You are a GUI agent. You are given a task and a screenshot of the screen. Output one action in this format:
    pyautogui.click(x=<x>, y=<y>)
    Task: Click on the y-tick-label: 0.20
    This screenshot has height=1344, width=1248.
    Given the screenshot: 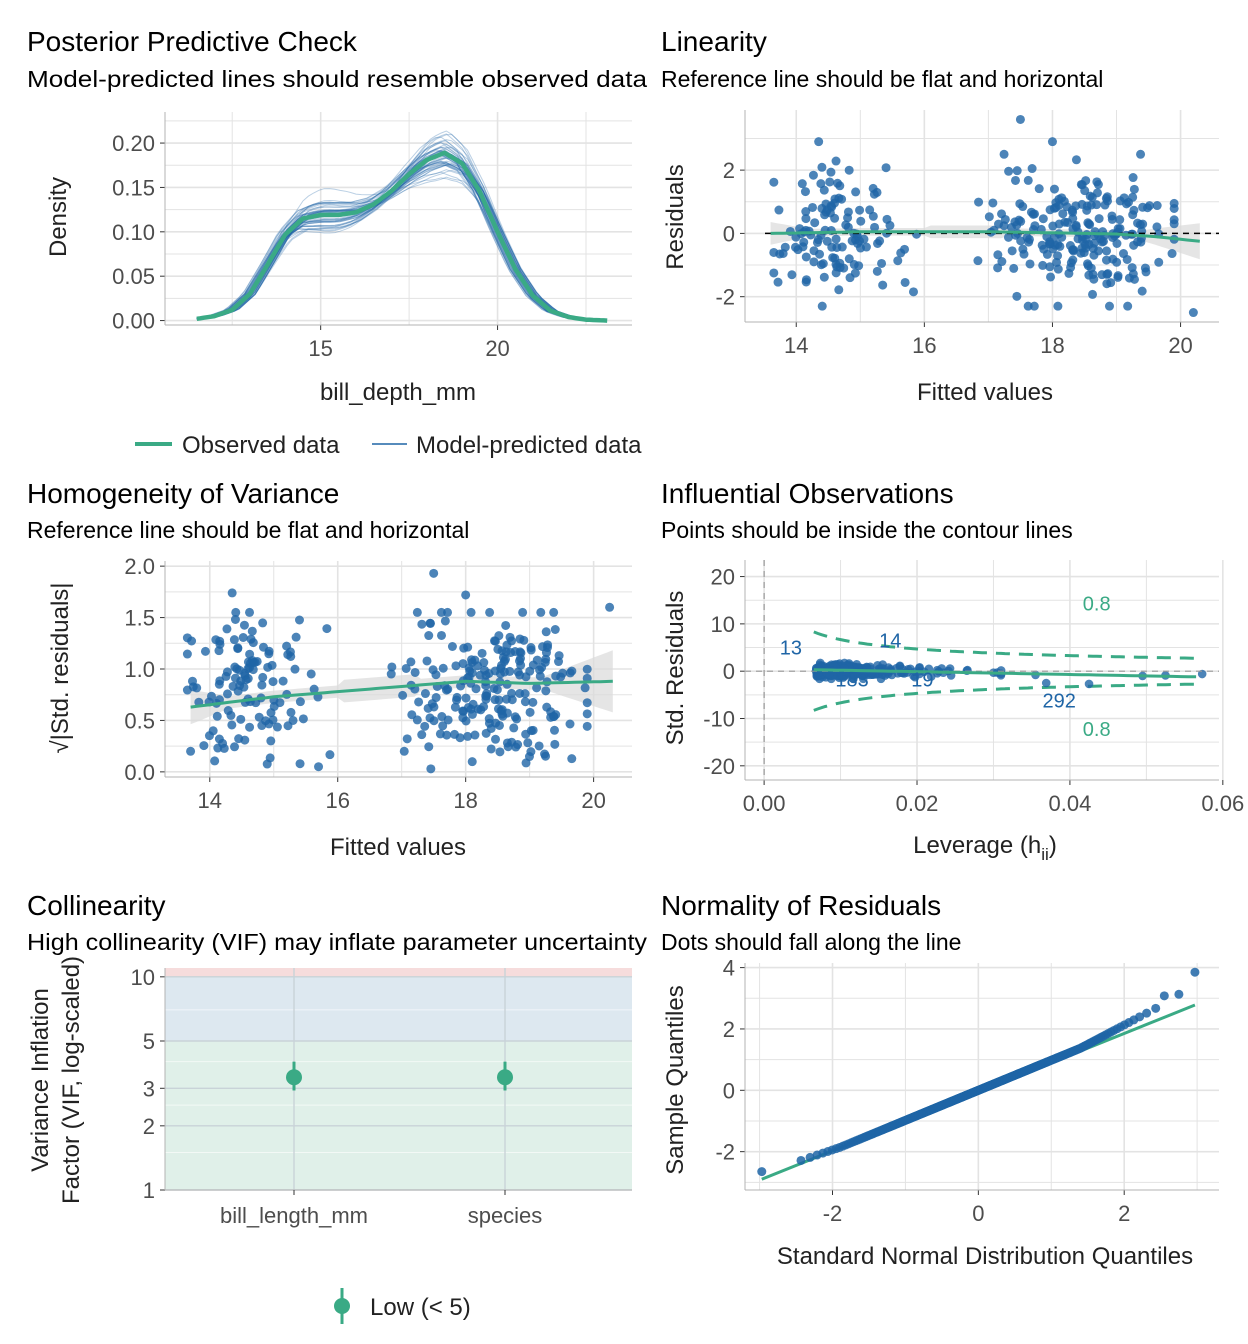 What is the action you would take?
    pyautogui.click(x=133, y=143)
    